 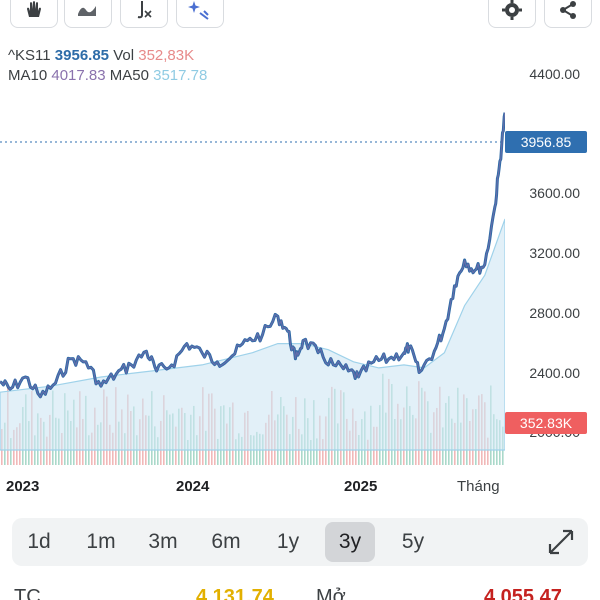 I want to click on range-6m: 6m, so click(x=226, y=541).